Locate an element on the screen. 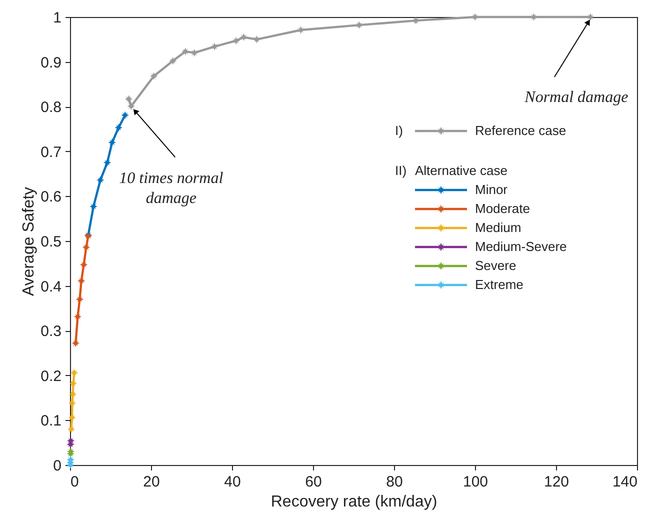 Image resolution: width=654 pixels, height=521 pixels. y-tick-label: 0.4 is located at coordinates (51, 287).